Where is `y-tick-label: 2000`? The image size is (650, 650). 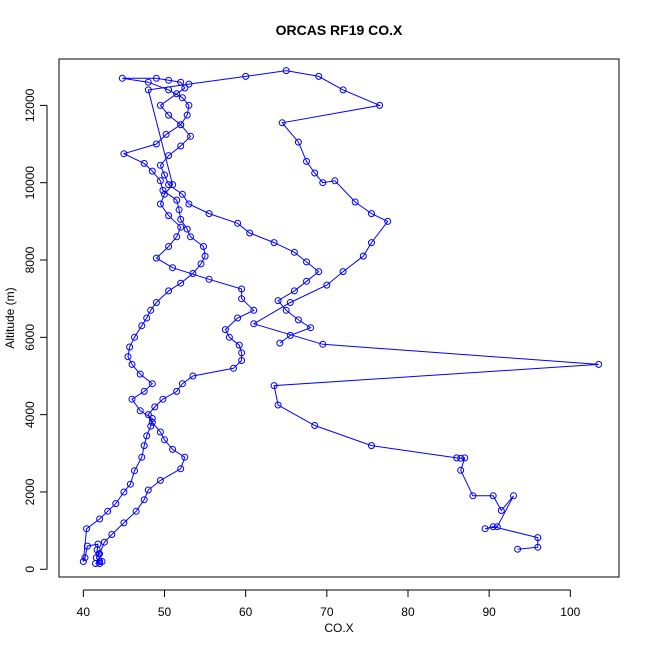 y-tick-label: 2000 is located at coordinates (30, 491).